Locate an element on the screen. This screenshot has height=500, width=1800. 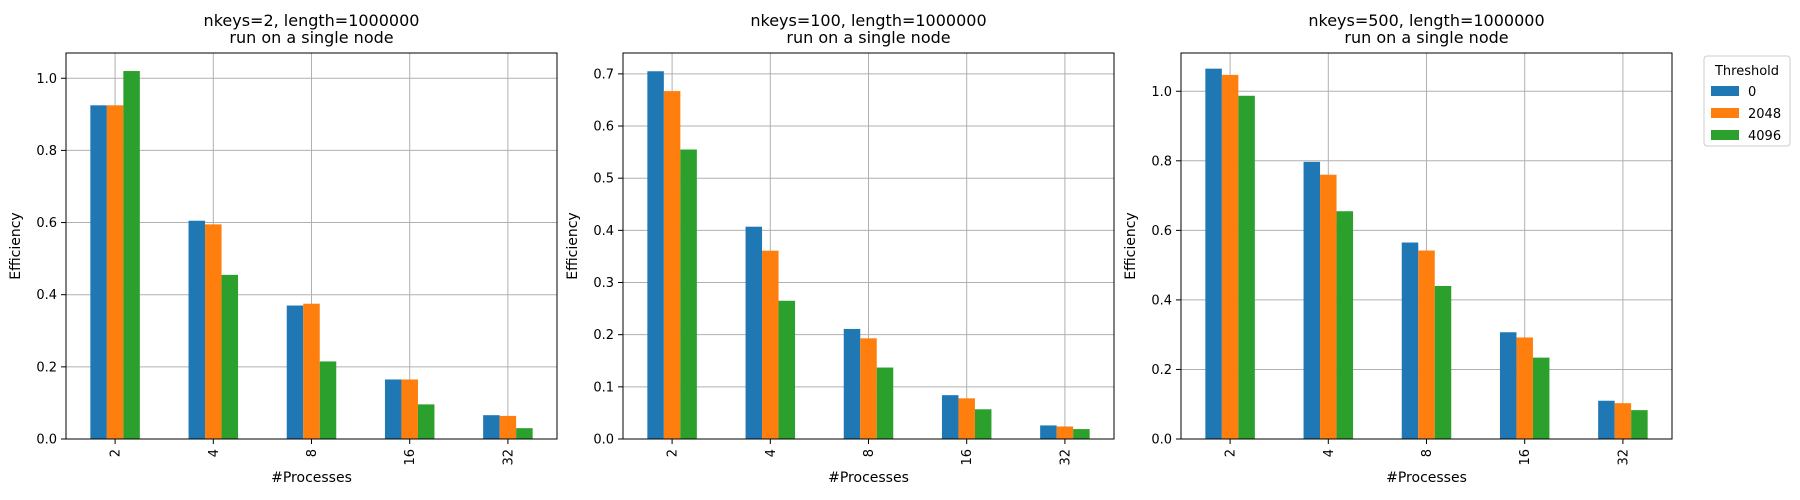
legend-box is located at coordinates (1747, 101).